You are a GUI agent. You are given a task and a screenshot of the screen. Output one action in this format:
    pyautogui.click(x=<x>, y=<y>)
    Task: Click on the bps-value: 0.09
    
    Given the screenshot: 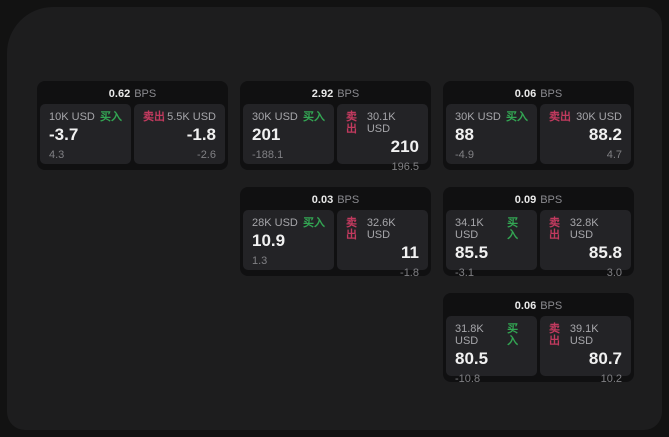 What is the action you would take?
    pyautogui.click(x=525, y=200)
    